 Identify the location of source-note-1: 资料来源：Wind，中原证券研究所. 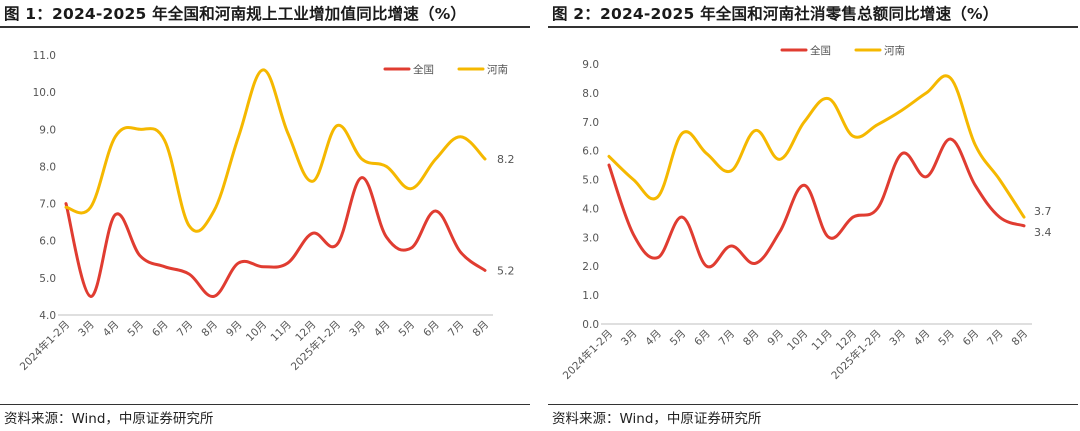
(109, 419).